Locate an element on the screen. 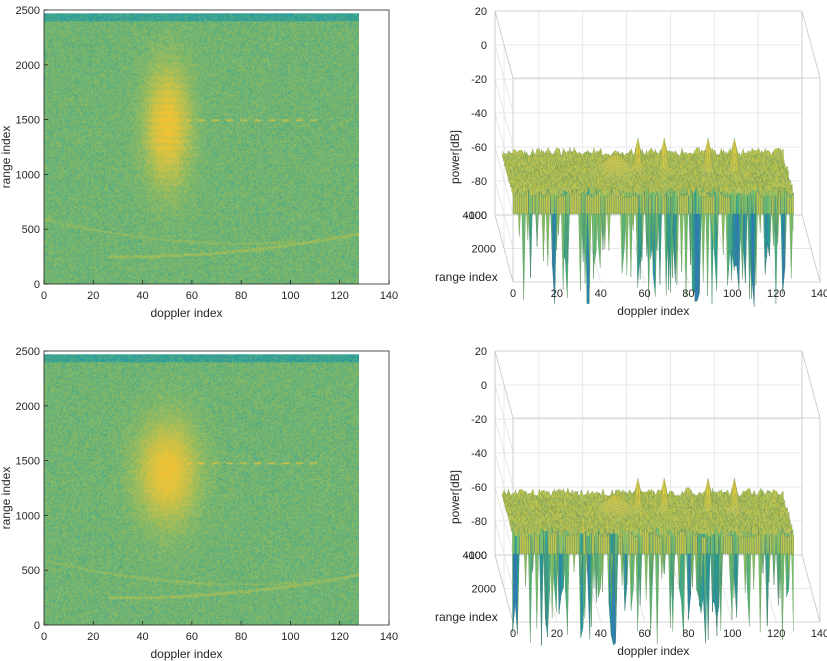  x-tick-label-4: 80 is located at coordinates (241, 296).